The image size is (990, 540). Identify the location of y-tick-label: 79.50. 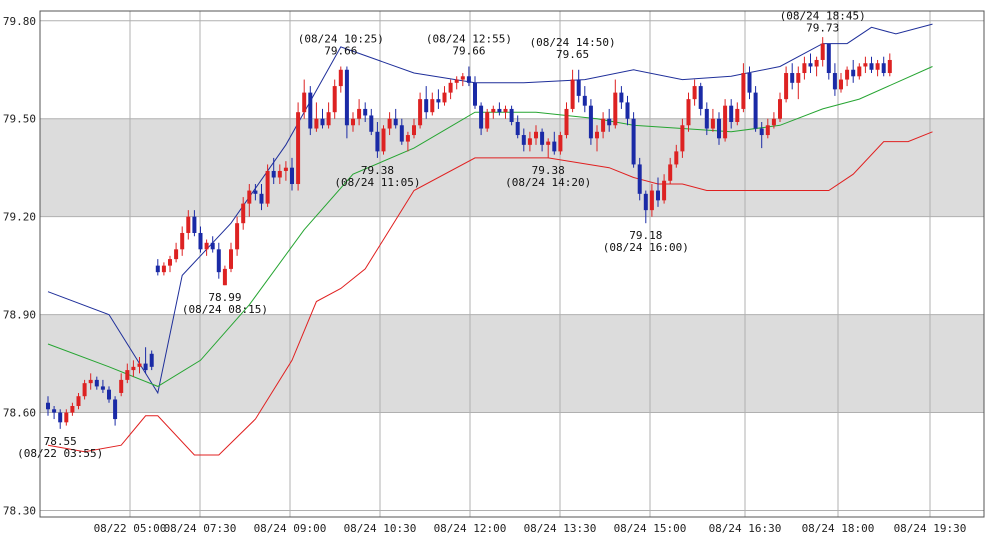
(19, 119).